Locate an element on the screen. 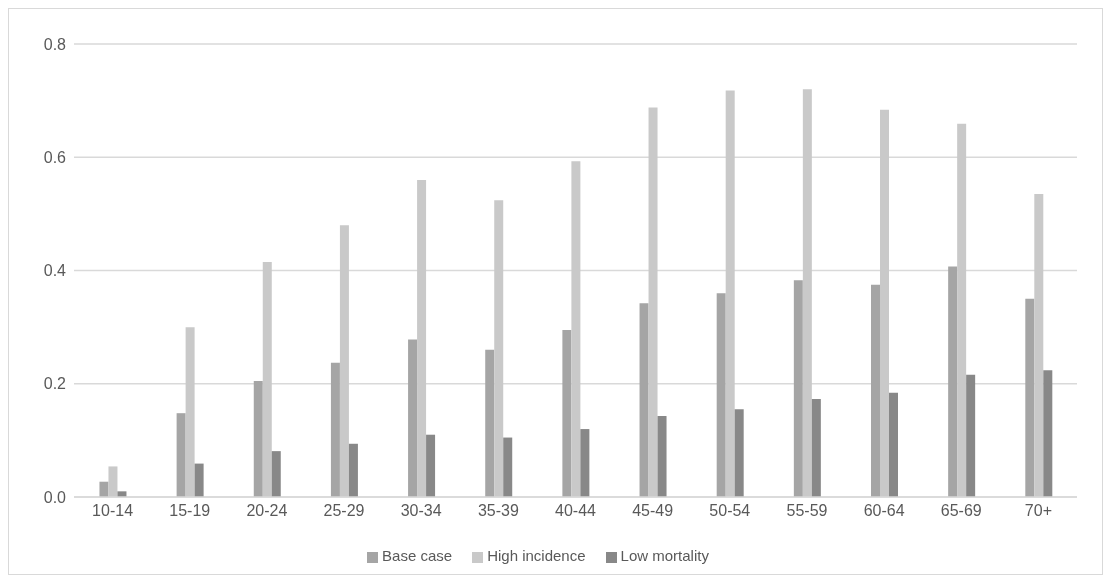  legend-label: High incidence is located at coordinates (536, 555).